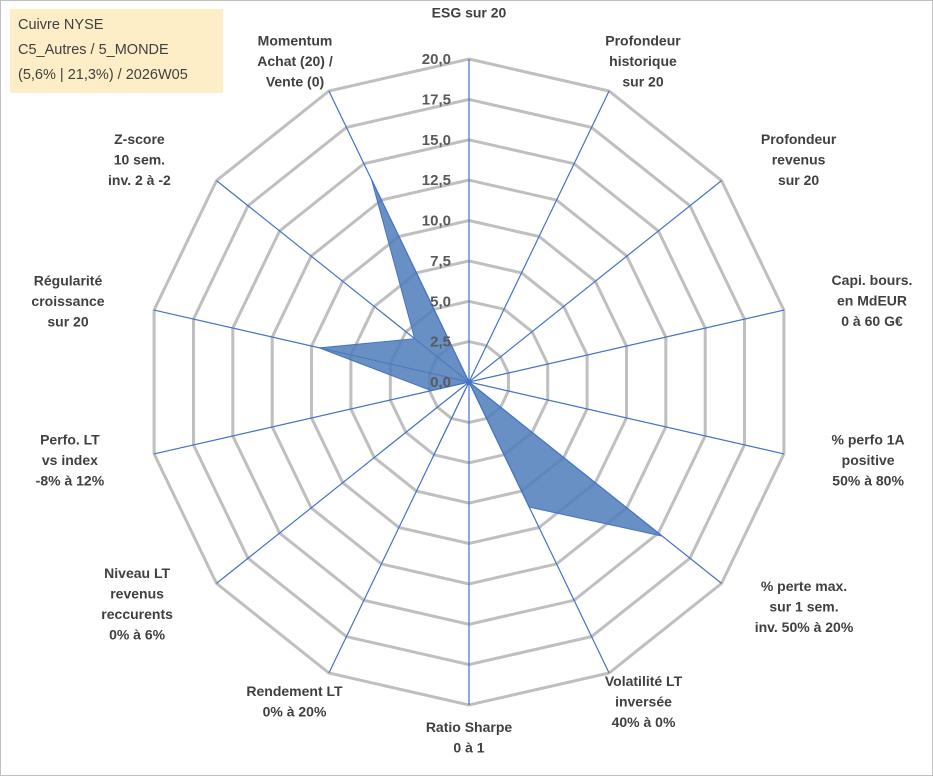 The width and height of the screenshot is (933, 776). Describe the element at coordinates (868, 440) in the screenshot. I see `axis-label-4-line-0: % perfo 1A` at that location.